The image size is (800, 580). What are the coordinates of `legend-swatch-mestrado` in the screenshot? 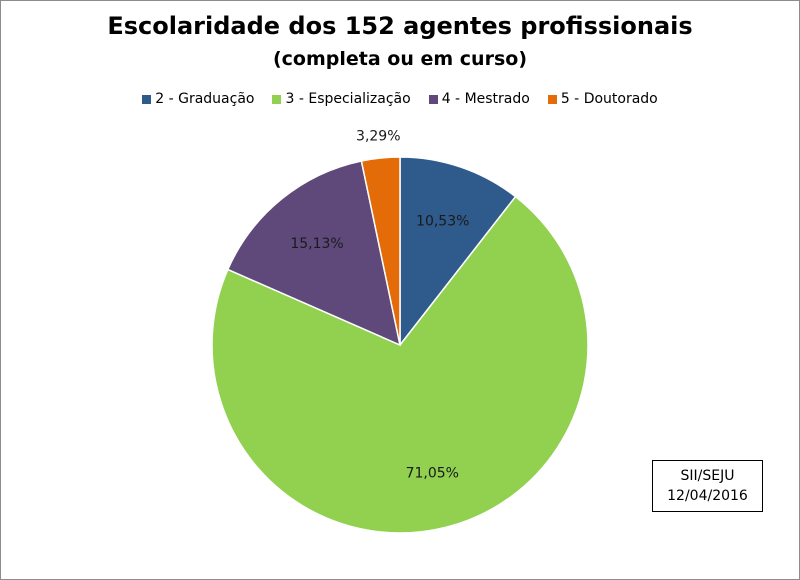 It's located at (433, 99).